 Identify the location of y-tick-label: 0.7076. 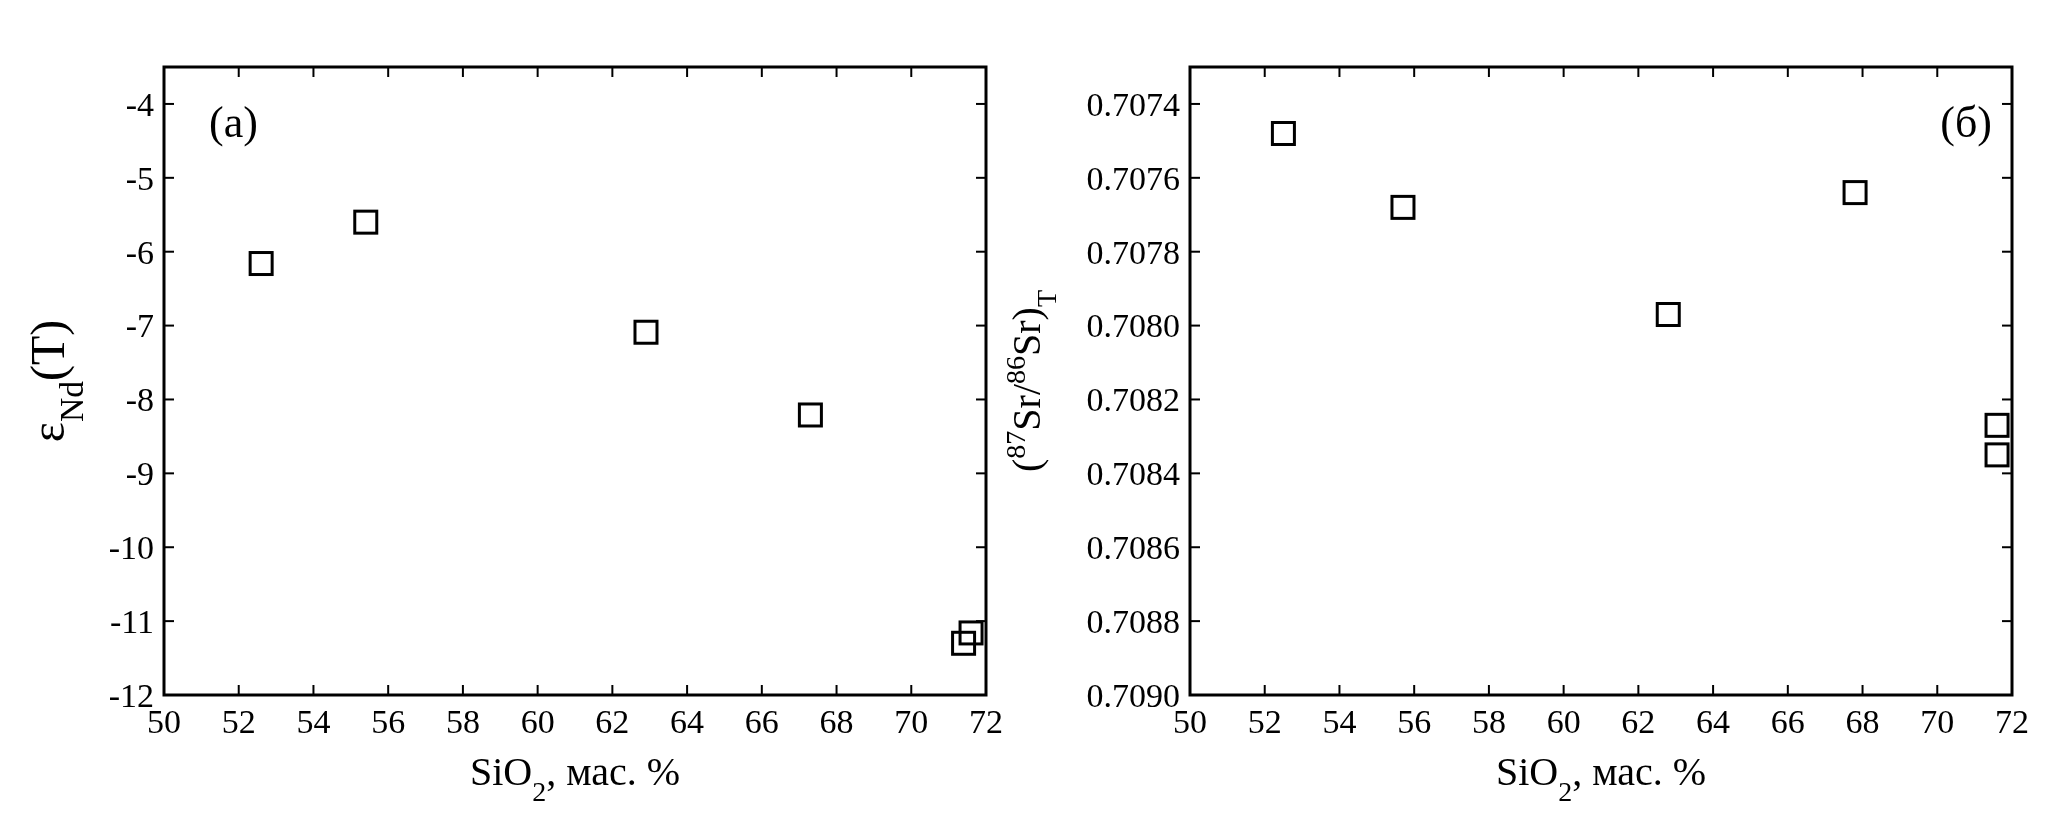
(1133, 178).